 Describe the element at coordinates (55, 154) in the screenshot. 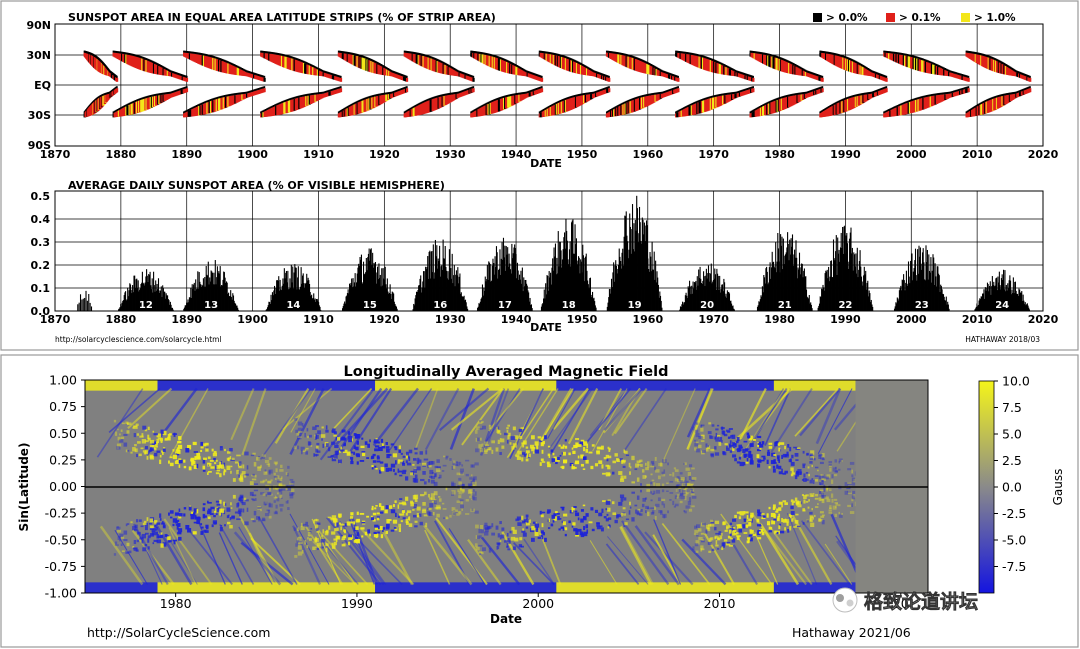

I see `butterfly-xtick-label: 1870` at that location.